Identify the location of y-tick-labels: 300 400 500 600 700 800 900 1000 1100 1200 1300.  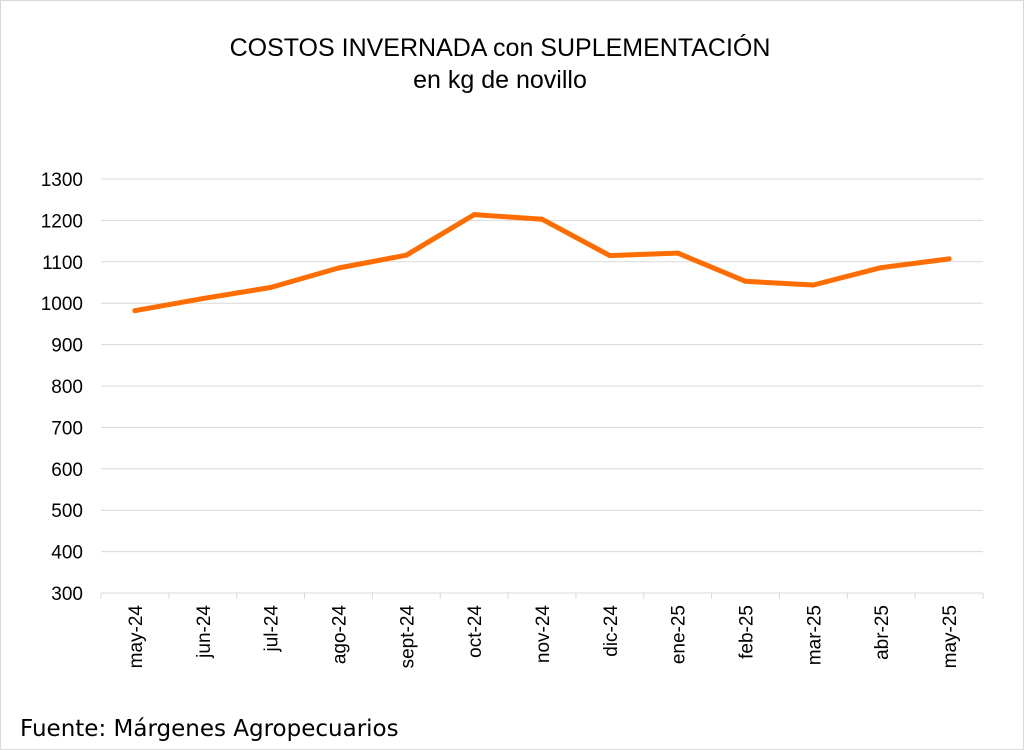
(62, 387).